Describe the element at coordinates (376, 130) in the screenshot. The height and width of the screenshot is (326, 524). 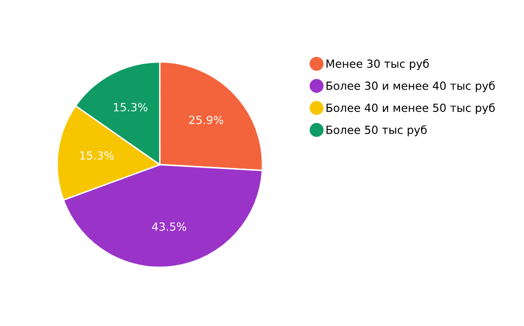
I see `legend-label: Более 50 тыс руб` at that location.